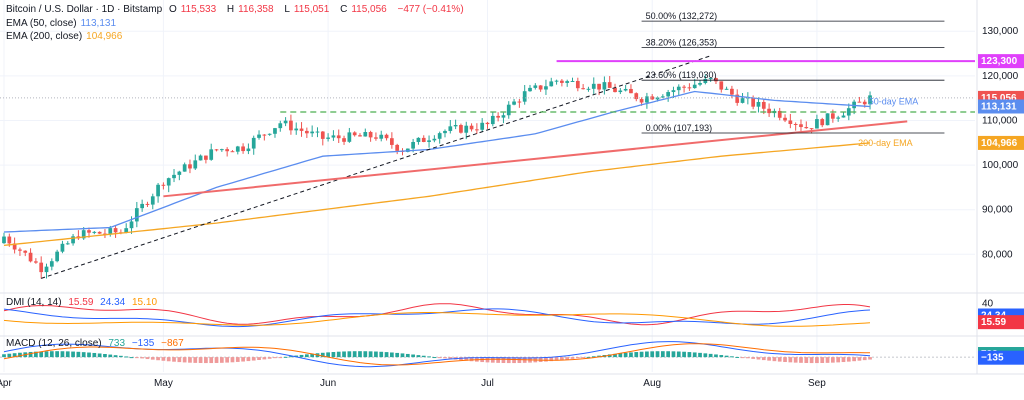 The image size is (1024, 400). I want to click on macd-price-label: −135, so click(992, 358).